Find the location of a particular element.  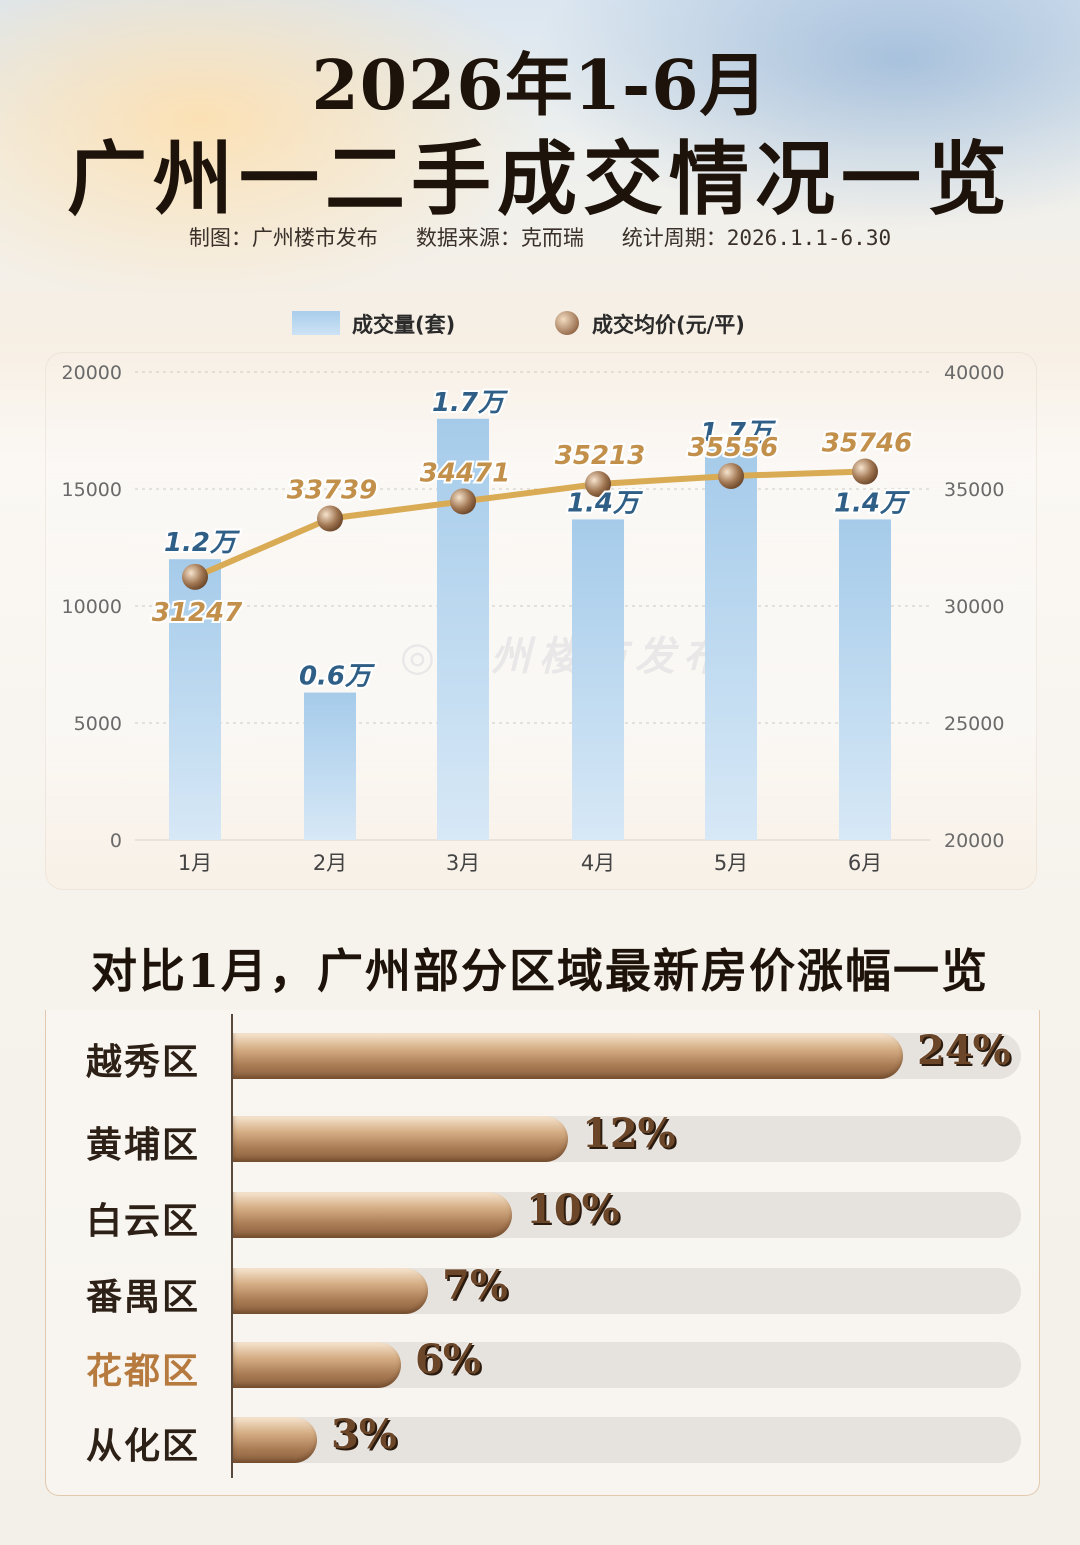

growth-percent-label: 6% is located at coordinates (448, 1359).